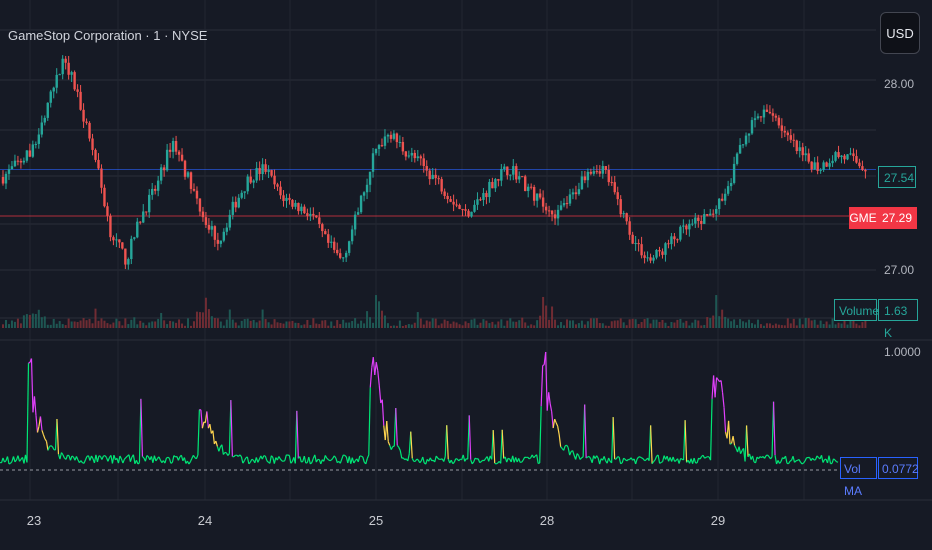 The width and height of the screenshot is (932, 550). Describe the element at coordinates (434, 311) in the screenshot. I see `volume-bars` at that location.